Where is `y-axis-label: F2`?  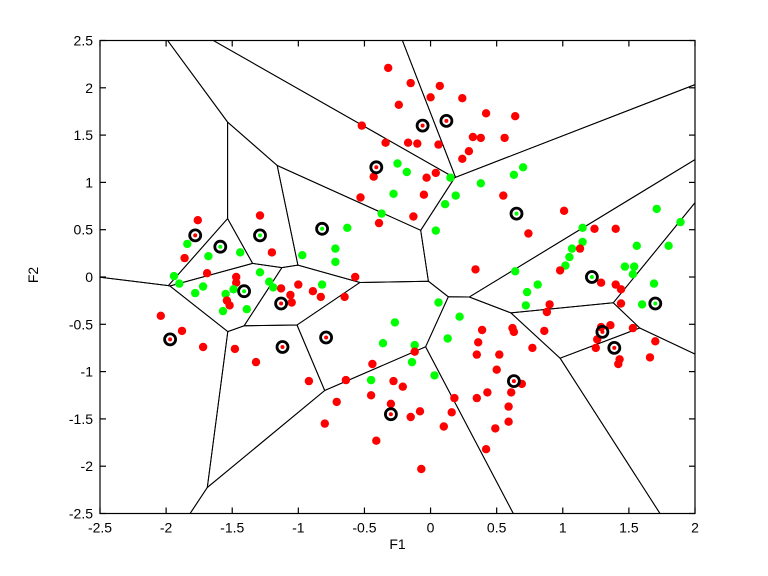 y-axis-label: F2 is located at coordinates (33, 275).